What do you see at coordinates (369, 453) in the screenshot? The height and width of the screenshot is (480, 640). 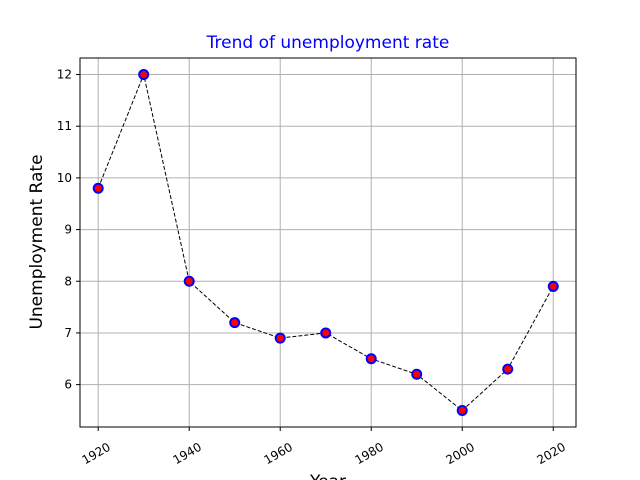 I see `x-tick-label: 1980` at bounding box center [369, 453].